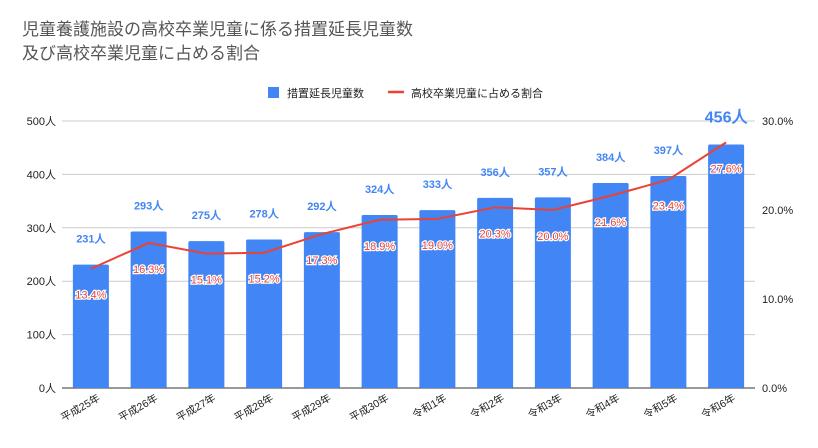 This screenshot has height=448, width=818. What do you see at coordinates (553, 171) in the screenshot?
I see `bar-data-label: 357人` at bounding box center [553, 171].